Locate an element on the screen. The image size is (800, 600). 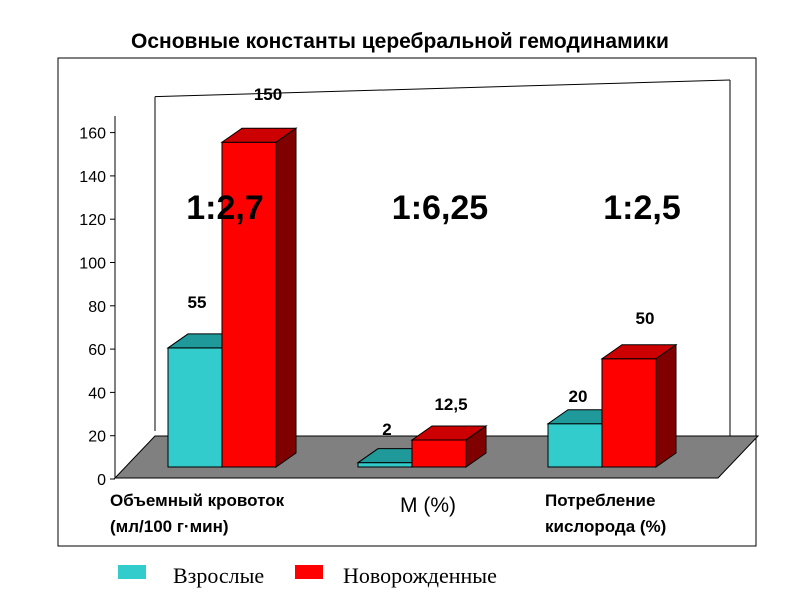
y-tick-label: 60 is located at coordinates (97, 350).